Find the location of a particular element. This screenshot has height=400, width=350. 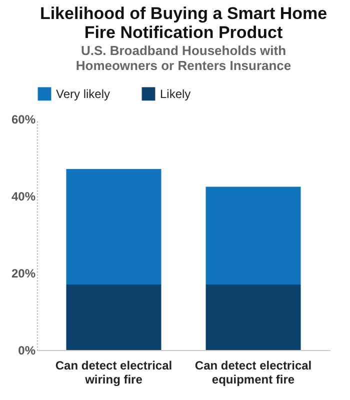

x-tick-label: Can detect electrical wiring fire is located at coordinates (113, 372).